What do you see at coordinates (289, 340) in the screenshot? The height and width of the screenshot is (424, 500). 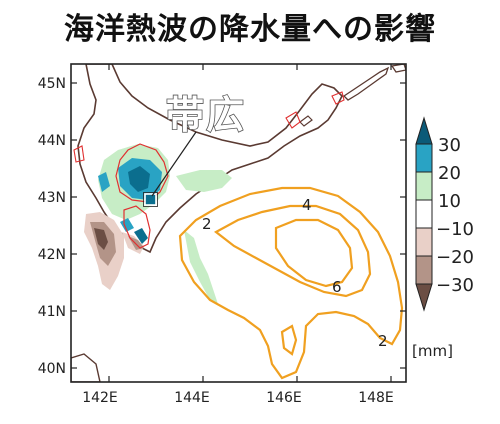 I see `sst-contour-2-small` at bounding box center [289, 340].